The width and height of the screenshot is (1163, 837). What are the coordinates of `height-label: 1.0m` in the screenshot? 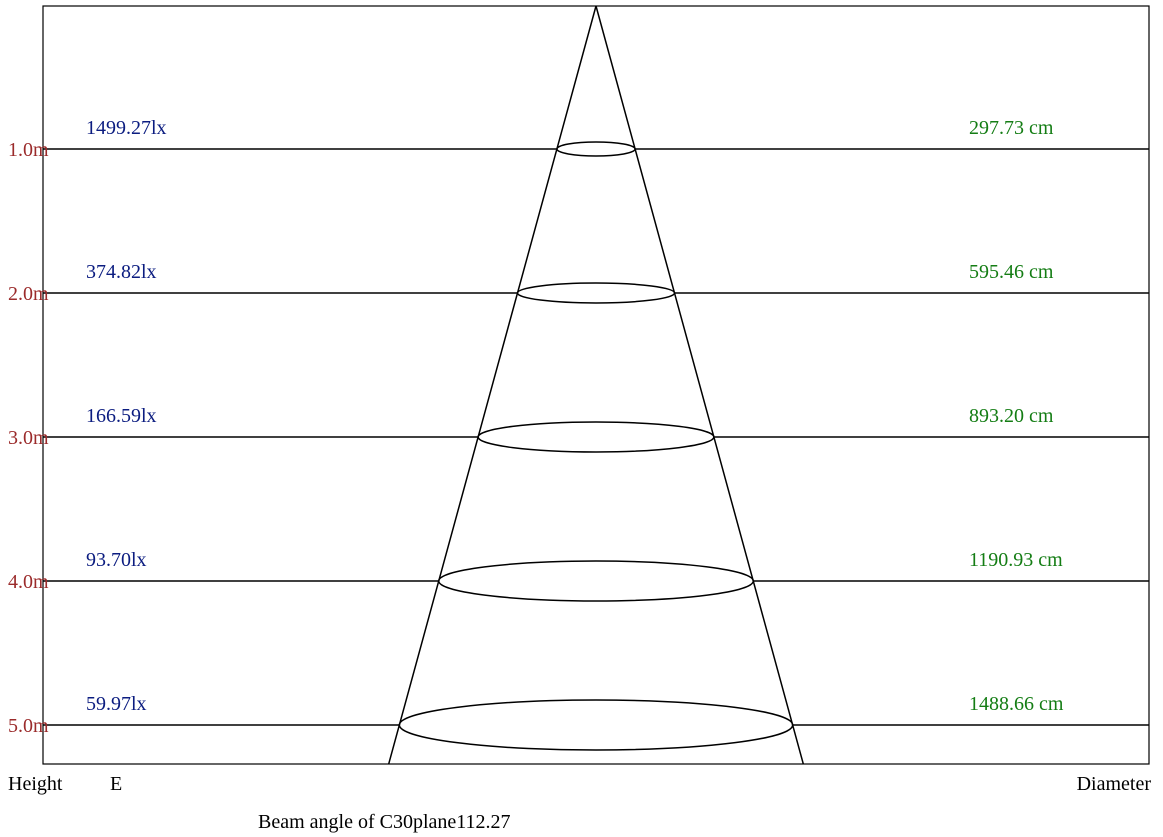 It's located at (28, 150).